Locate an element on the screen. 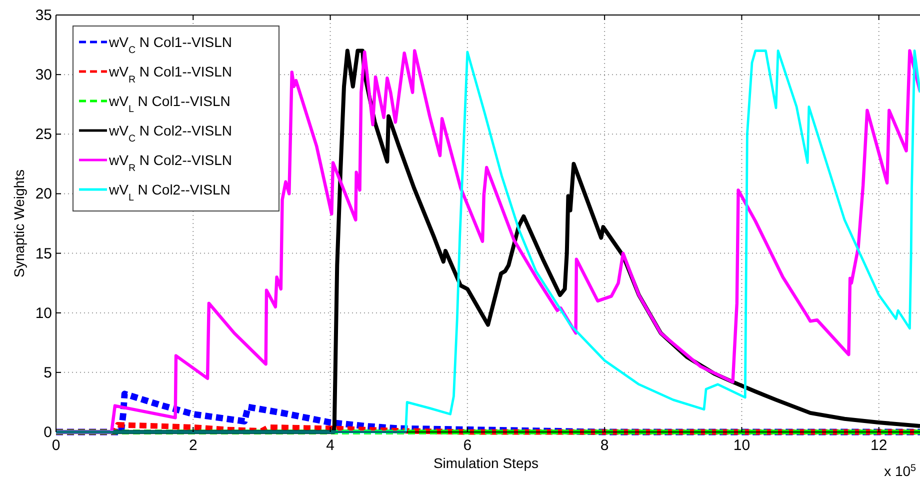  x-tick-label: 2 is located at coordinates (193, 445).